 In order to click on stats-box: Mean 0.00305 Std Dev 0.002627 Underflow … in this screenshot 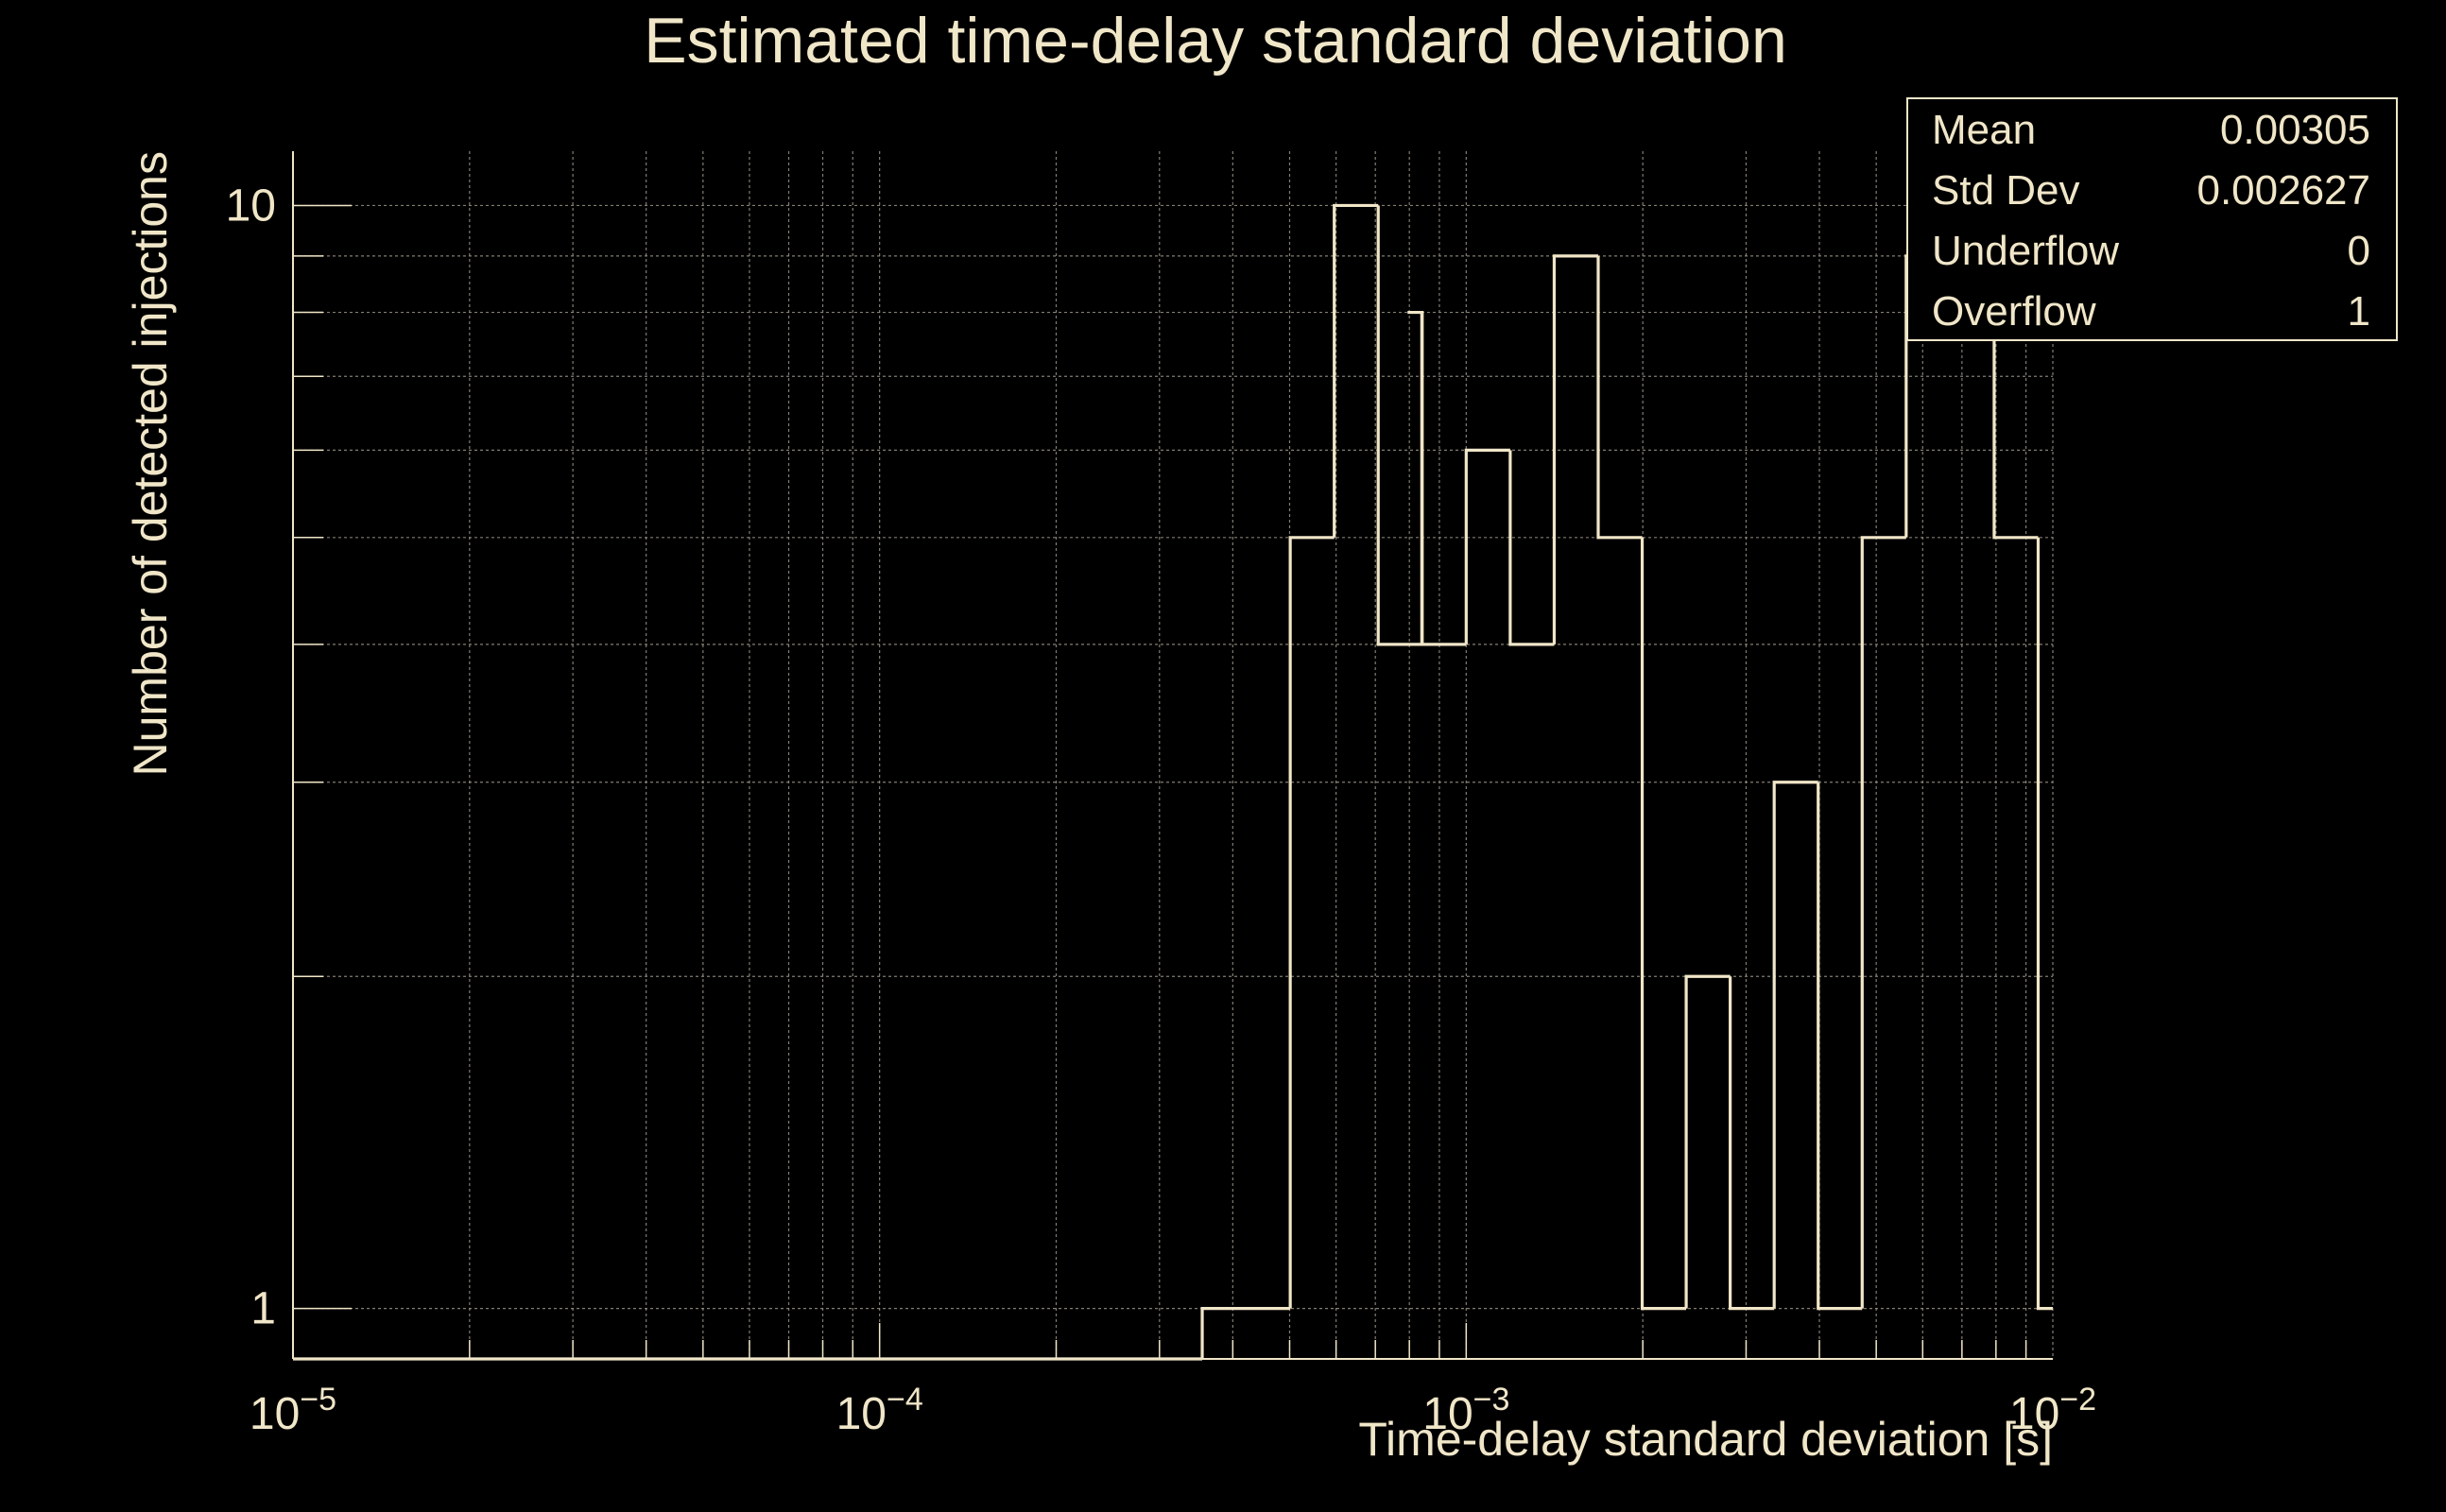, I will do `click(2152, 219)`.